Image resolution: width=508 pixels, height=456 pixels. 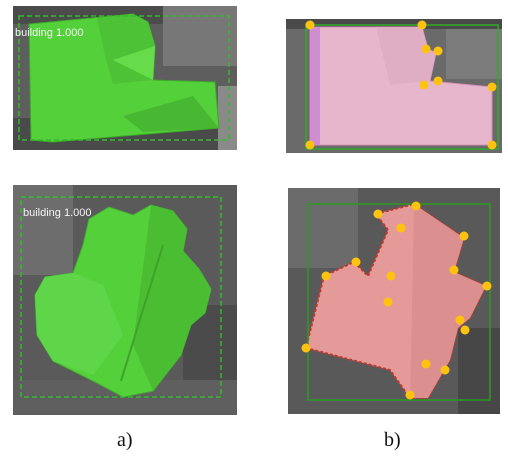 What do you see at coordinates (392, 440) in the screenshot?
I see `caption-b: b)` at bounding box center [392, 440].